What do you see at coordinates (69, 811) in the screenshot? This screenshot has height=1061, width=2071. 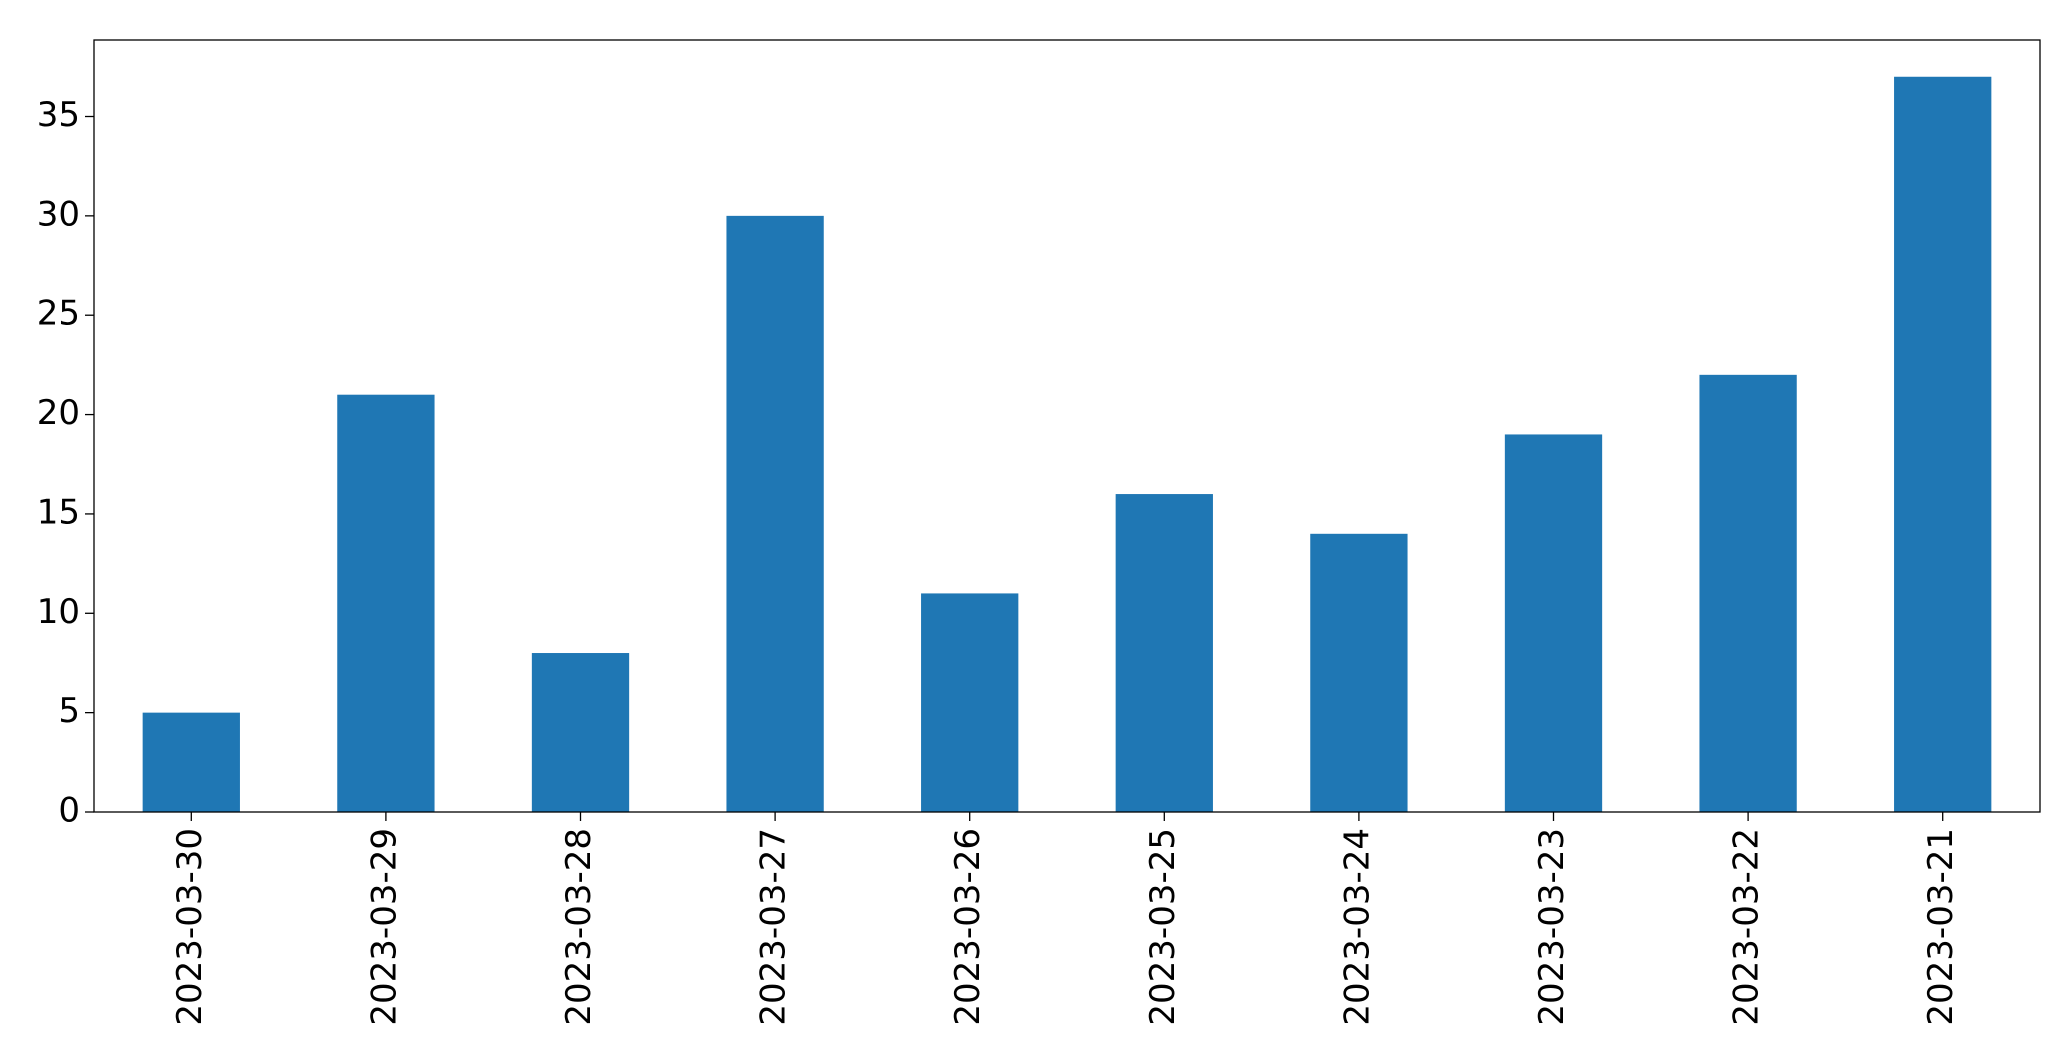 I see `y-tick-label: 0` at bounding box center [69, 811].